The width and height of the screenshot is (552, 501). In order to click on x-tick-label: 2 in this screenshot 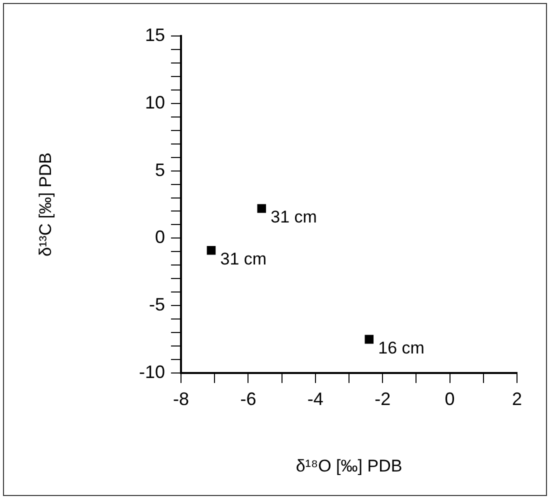, I will do `click(517, 398)`.